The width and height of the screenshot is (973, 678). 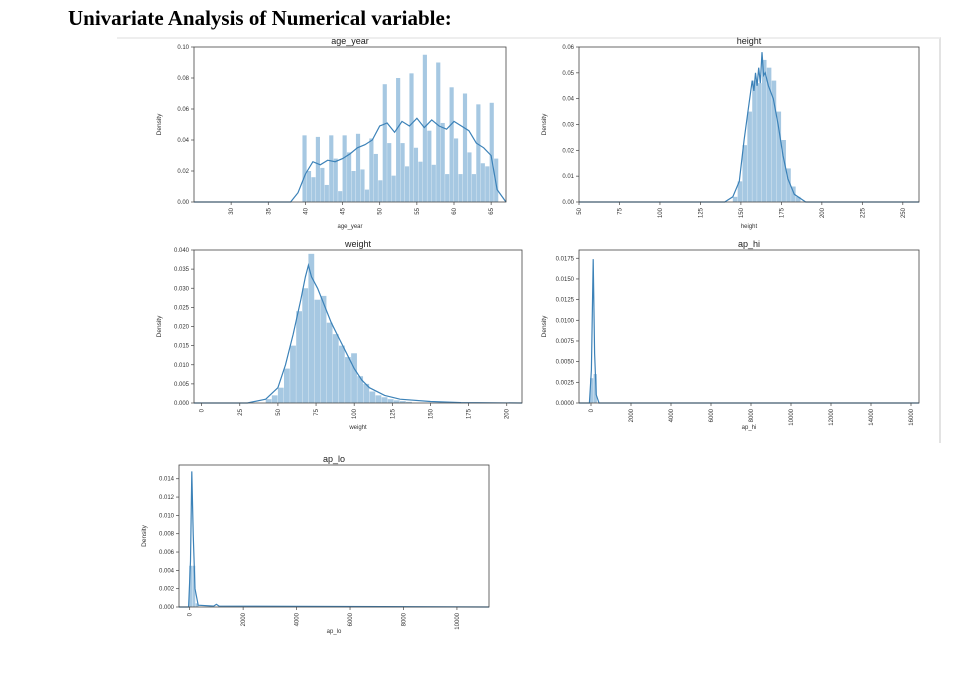 I want to click on y-tick-label: 0.006, so click(x=167, y=553).